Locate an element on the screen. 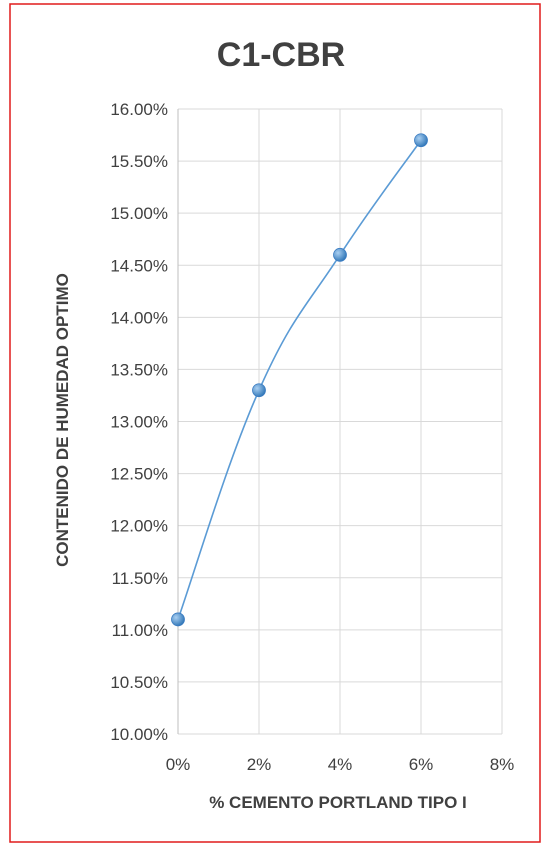 The width and height of the screenshot is (544, 843). x-tick-label: 2% is located at coordinates (259, 764).